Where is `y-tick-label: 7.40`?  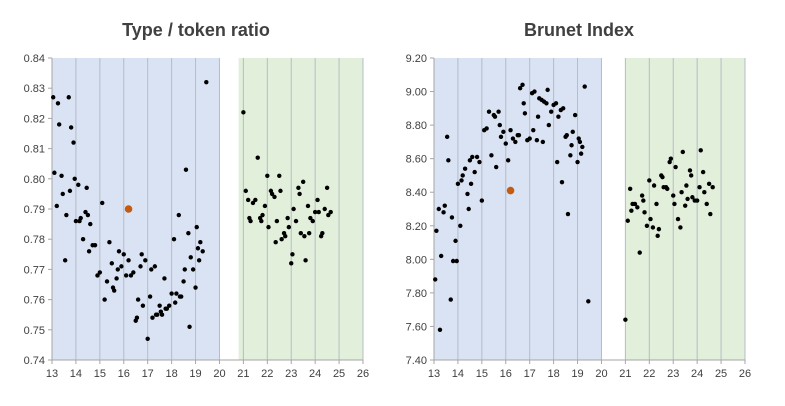 y-tick-label: 7.40 is located at coordinates (416, 361).